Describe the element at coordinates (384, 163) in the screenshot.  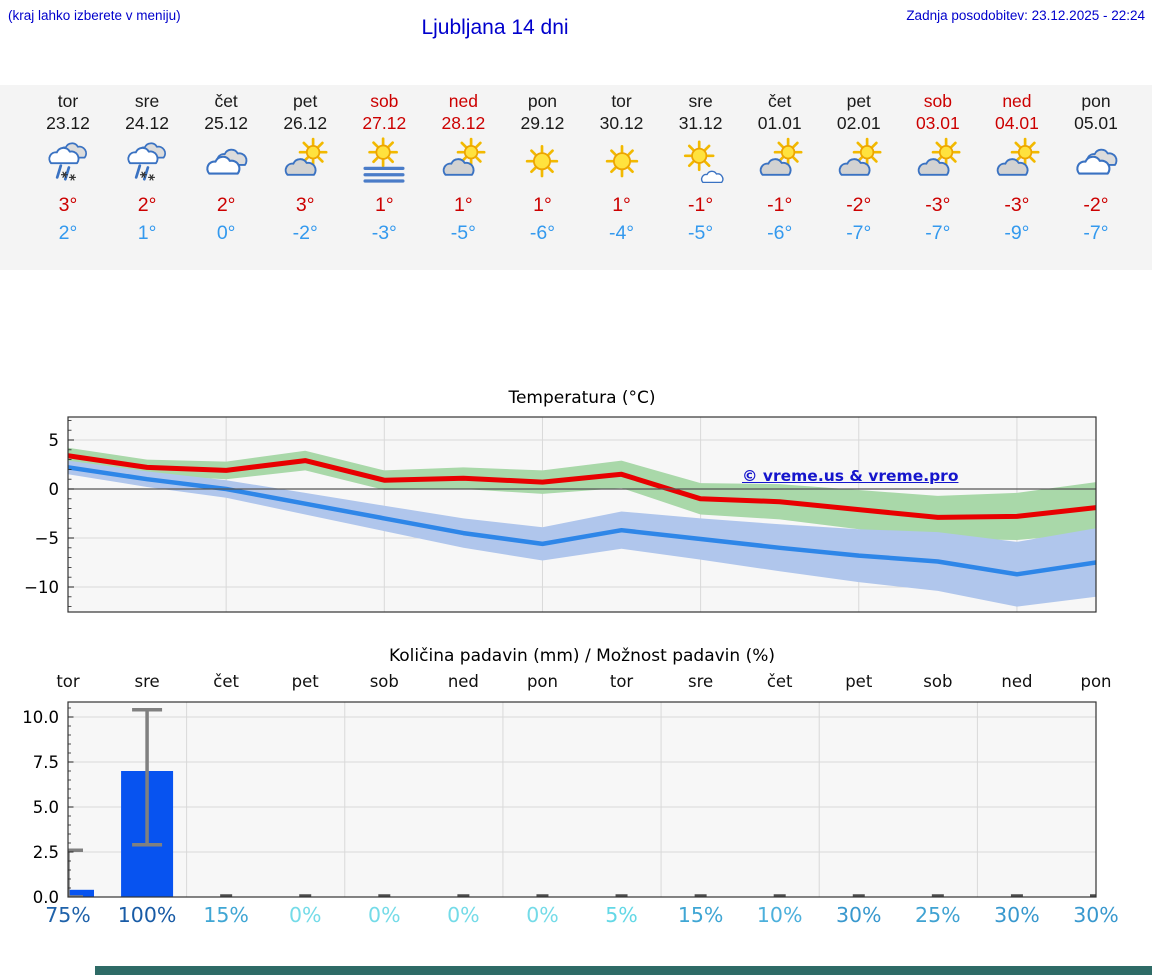
I see `fog-sun-icon` at that location.